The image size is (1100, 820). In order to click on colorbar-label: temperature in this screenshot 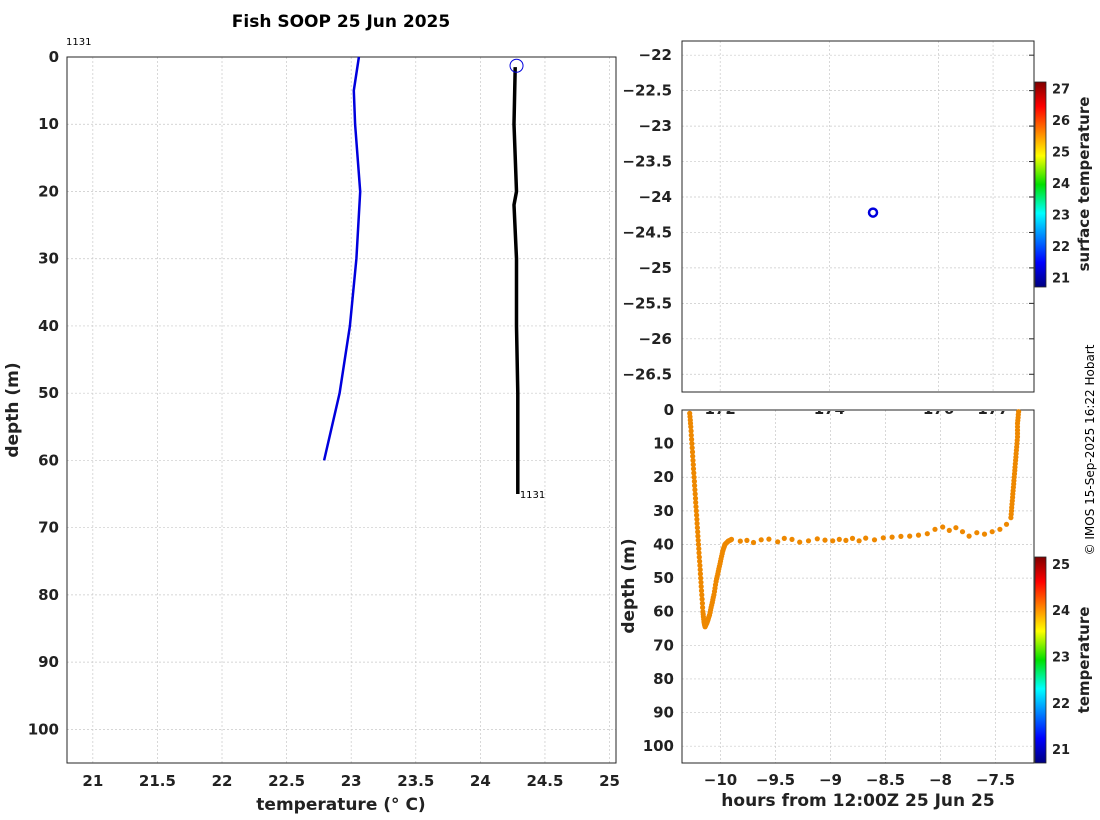, I will do `click(1084, 660)`.